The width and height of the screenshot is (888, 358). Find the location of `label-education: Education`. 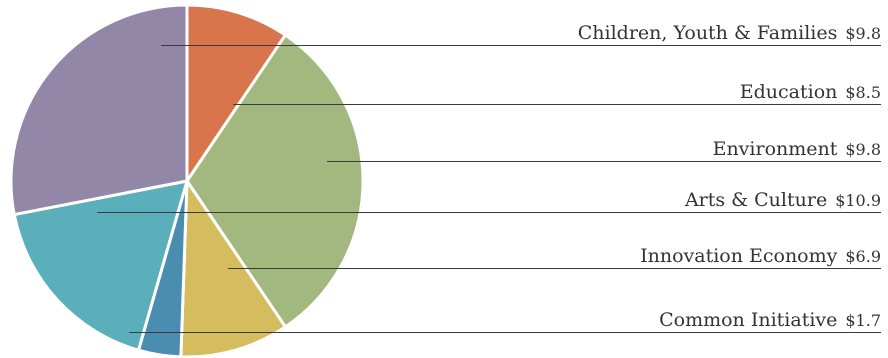

label-education: Education is located at coordinates (789, 92).